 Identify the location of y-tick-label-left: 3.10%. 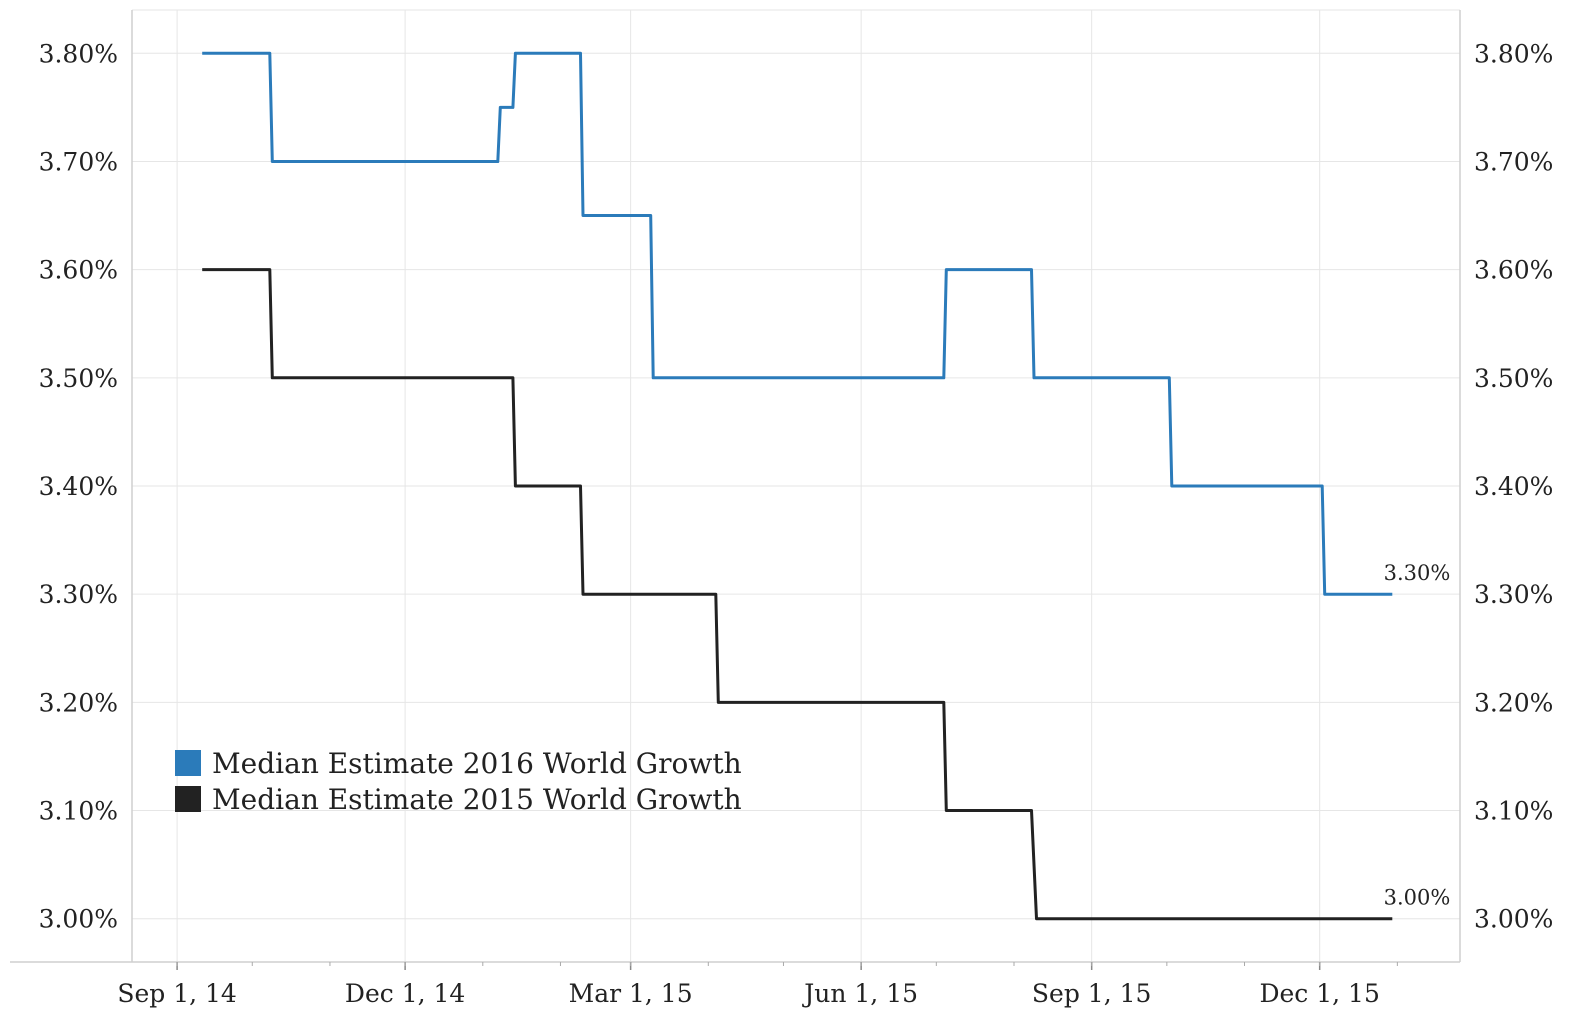
(78, 811).